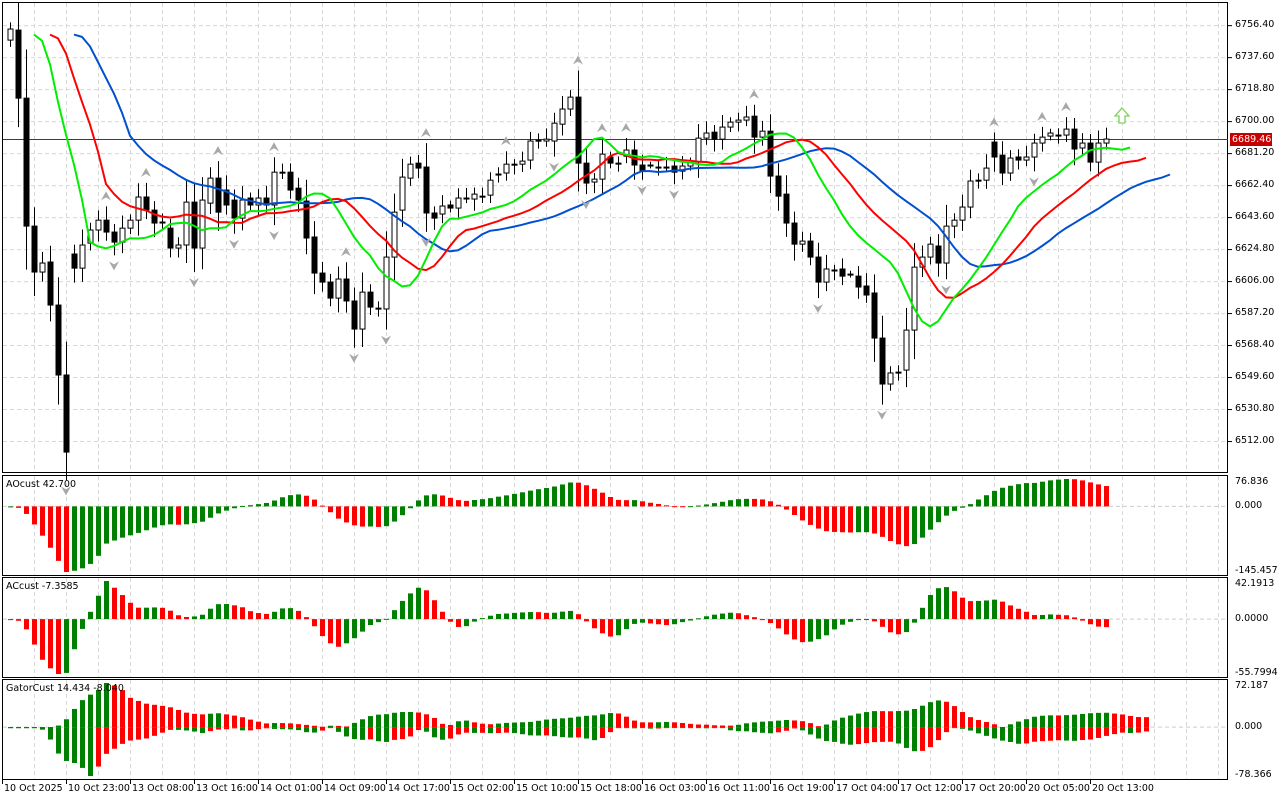 This screenshot has height=800, width=1280. I want to click on fractal-down-icon, so click(386, 340).